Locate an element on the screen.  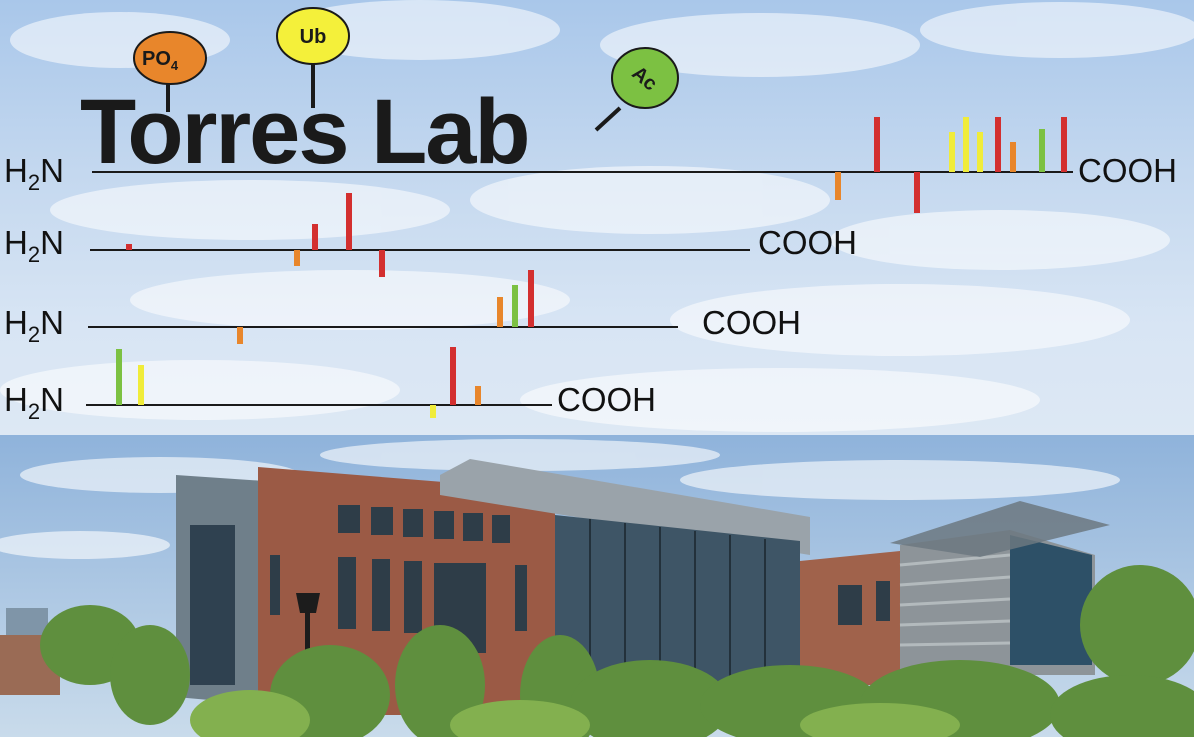
lab-title: Torres Lab is located at coordinates (304, 132).